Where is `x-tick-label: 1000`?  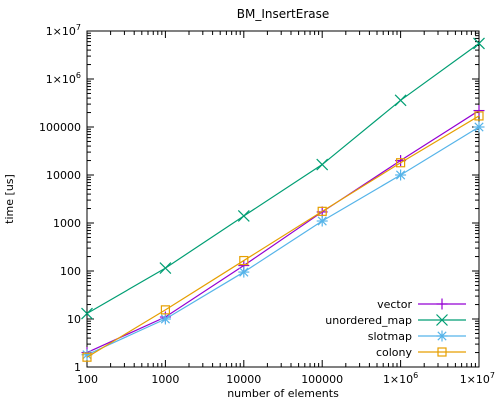 x-tick-label: 1000 is located at coordinates (165, 379).